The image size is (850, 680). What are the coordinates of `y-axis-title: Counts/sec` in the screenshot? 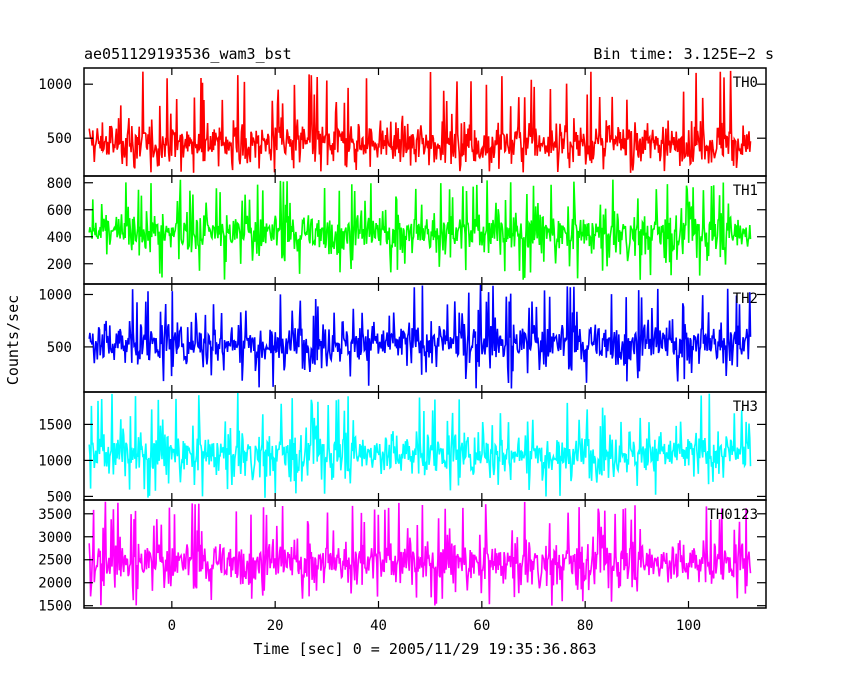 It's located at (13, 340).